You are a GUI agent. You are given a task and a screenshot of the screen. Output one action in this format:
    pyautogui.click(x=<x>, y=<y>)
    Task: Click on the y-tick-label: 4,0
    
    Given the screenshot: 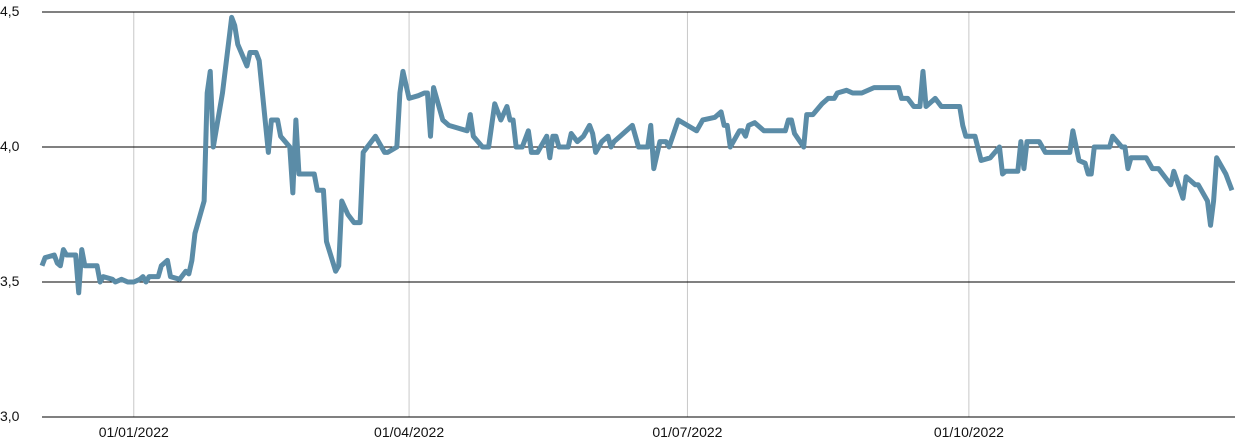 What is the action you would take?
    pyautogui.click(x=10, y=146)
    